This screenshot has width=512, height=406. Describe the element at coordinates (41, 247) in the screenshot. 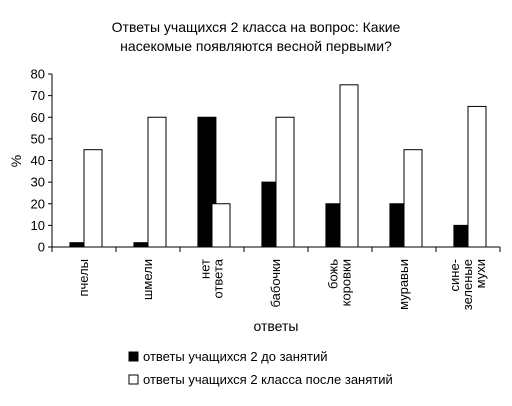

I see `y-tick-label: 0` at that location.